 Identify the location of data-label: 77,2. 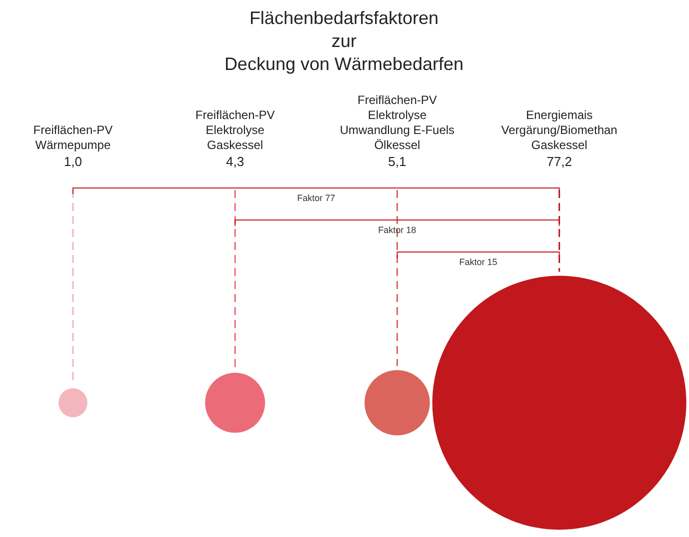
(559, 161).